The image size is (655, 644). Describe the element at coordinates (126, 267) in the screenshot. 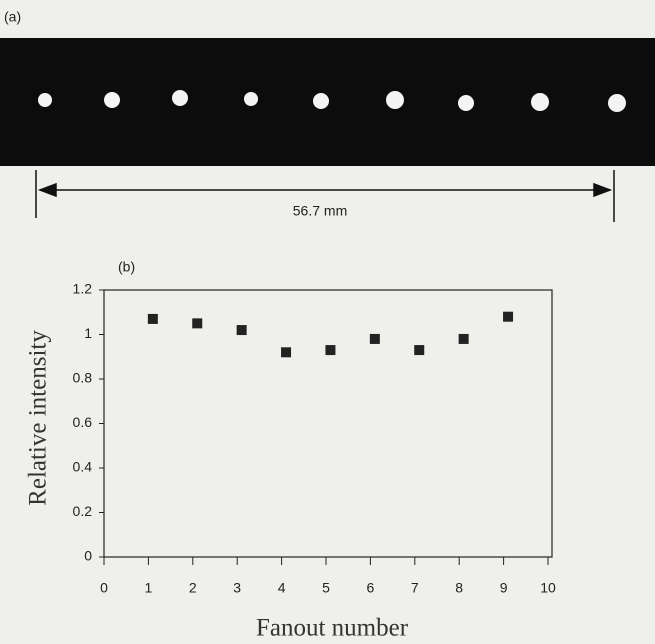

I see `chart-annotation: (b)` at that location.